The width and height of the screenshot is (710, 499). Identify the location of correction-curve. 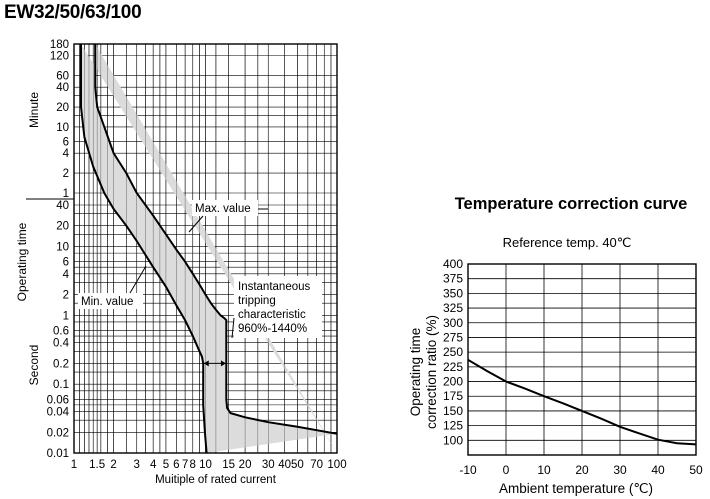
(582, 402).